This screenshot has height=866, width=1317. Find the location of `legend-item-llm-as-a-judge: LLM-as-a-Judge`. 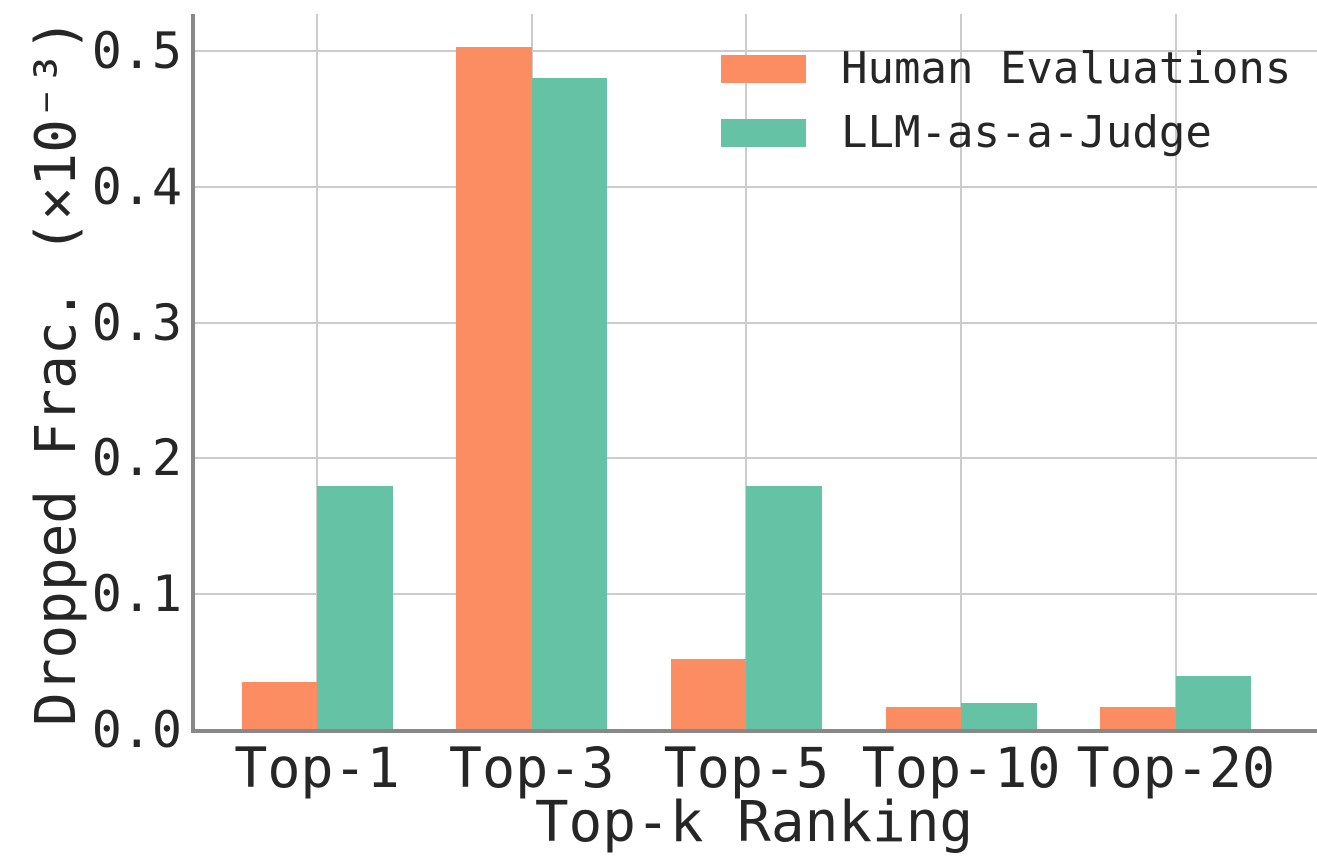

legend-item-llm-as-a-judge: LLM-as-a-Judge is located at coordinates (1006, 133).